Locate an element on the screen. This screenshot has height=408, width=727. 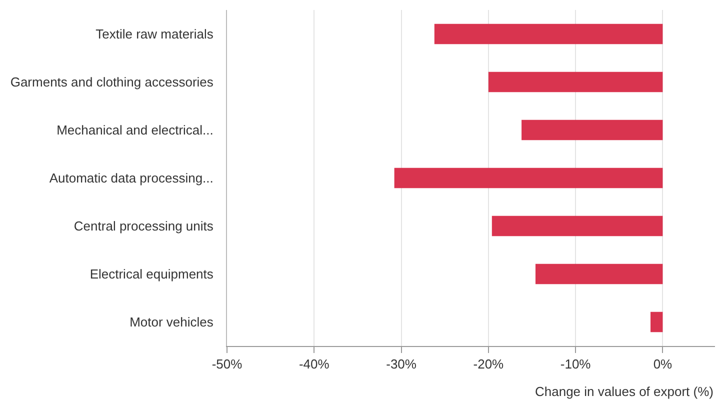
x-tick-label: 0% is located at coordinates (663, 364).